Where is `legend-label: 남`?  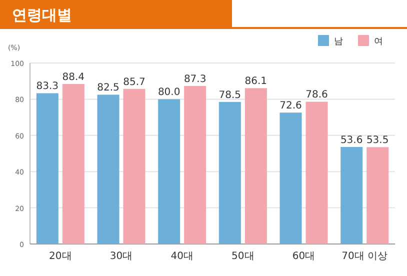 legend-label: 남 is located at coordinates (338, 42).